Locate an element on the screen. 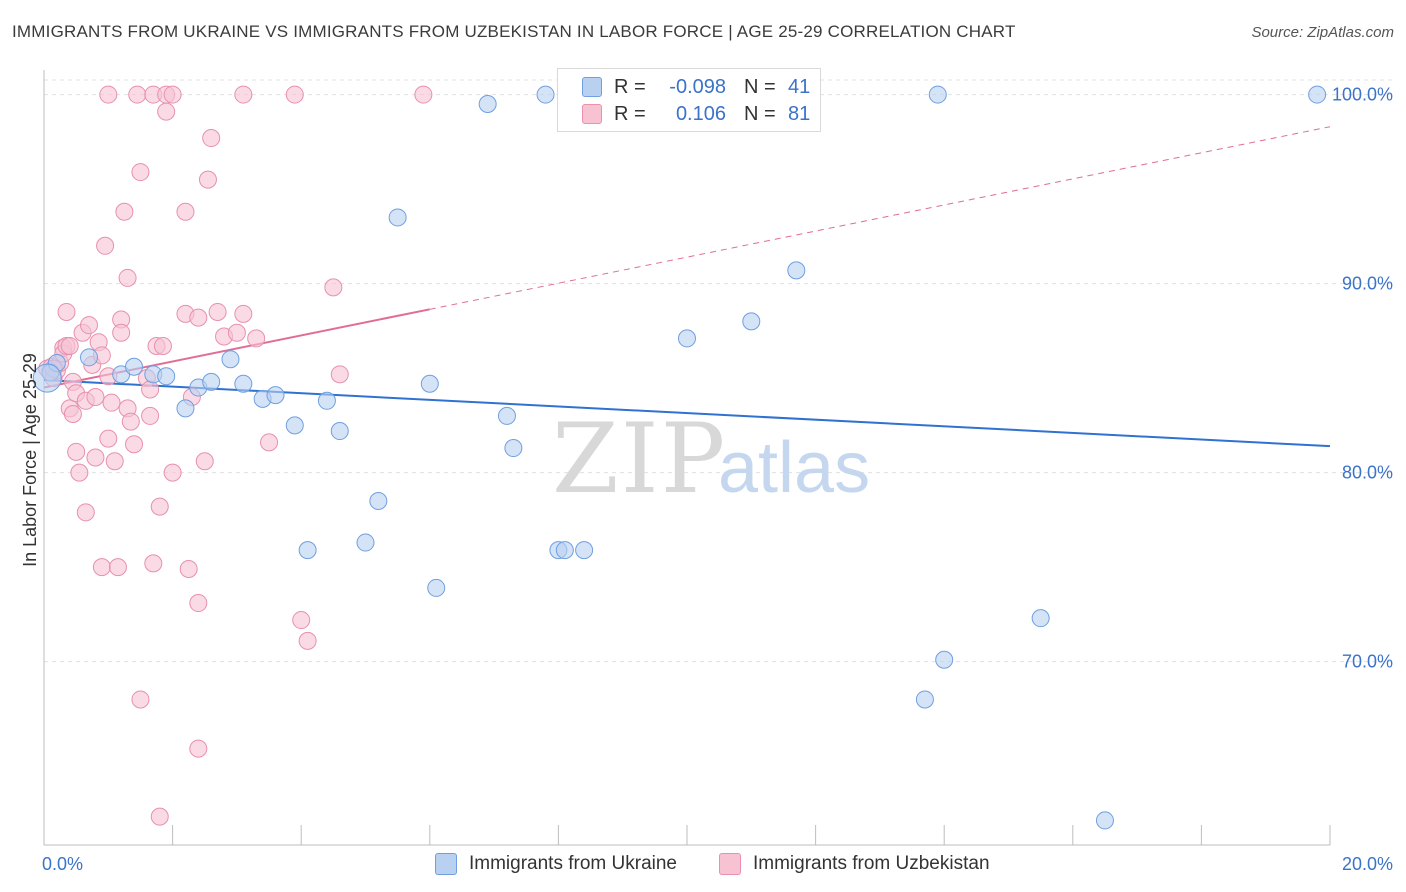 This screenshot has width=1406, height=892. y-tick-label: 70.0% is located at coordinates (1367, 662).